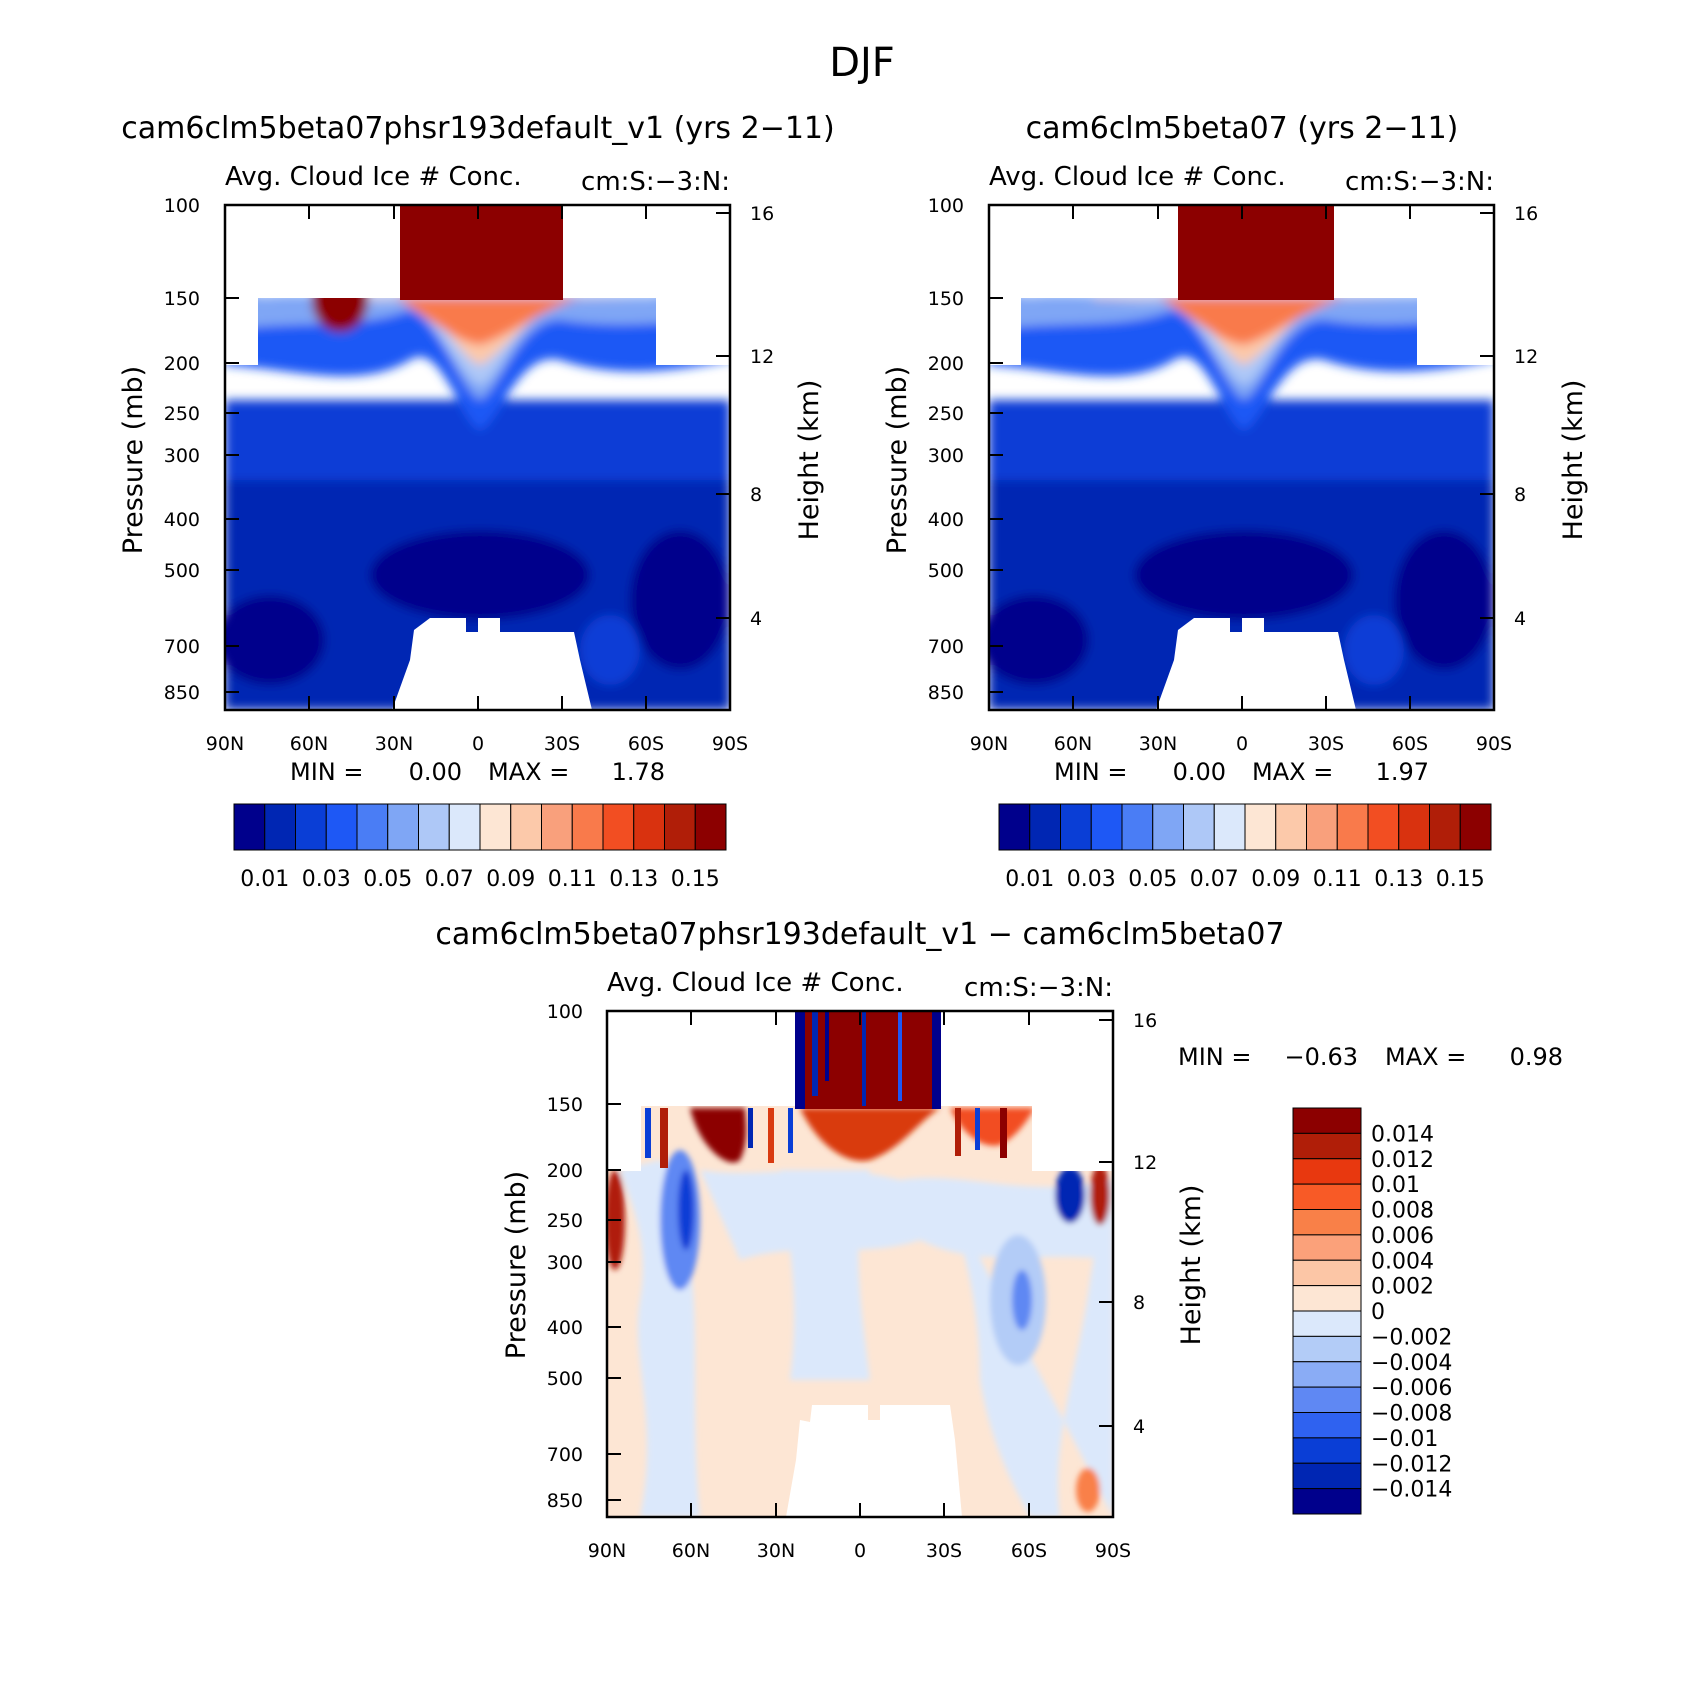 The image size is (1708, 1708). What do you see at coordinates (1337, 879) in the screenshot?
I see `colorbar-label: 0.11` at bounding box center [1337, 879].